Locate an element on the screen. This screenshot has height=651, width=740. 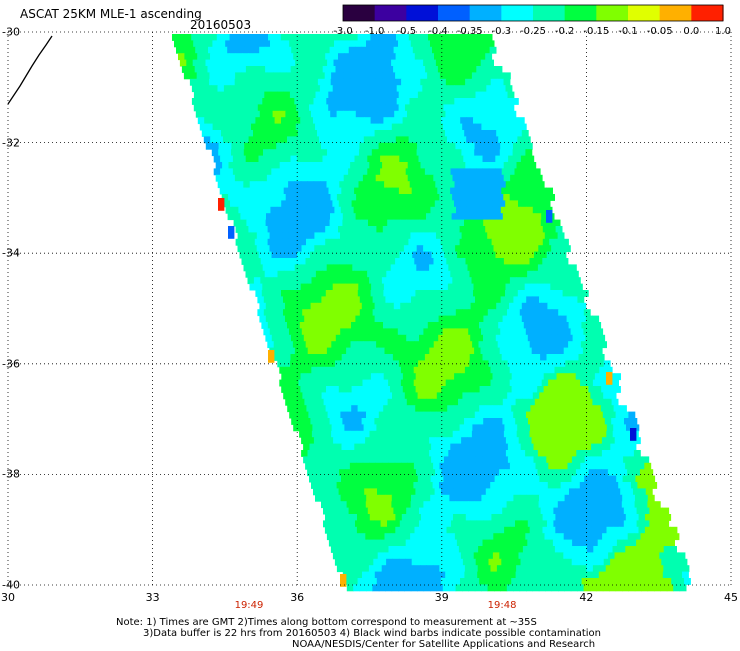
lat-label: -32 is located at coordinates (11, 143).